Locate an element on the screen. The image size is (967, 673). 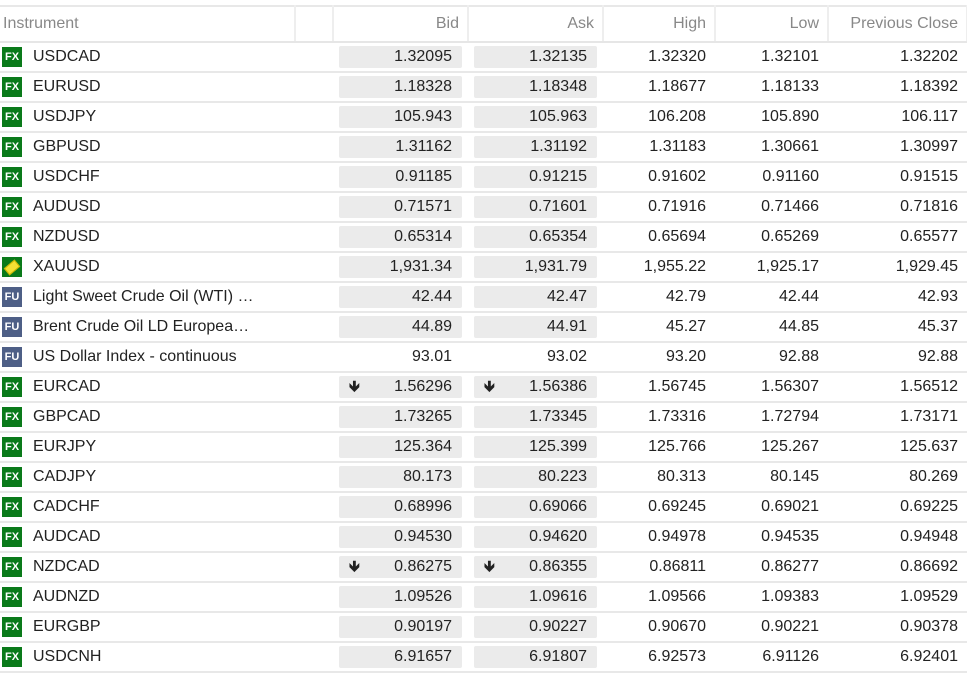
bid-cell: 1.73265 is located at coordinates (400, 417).